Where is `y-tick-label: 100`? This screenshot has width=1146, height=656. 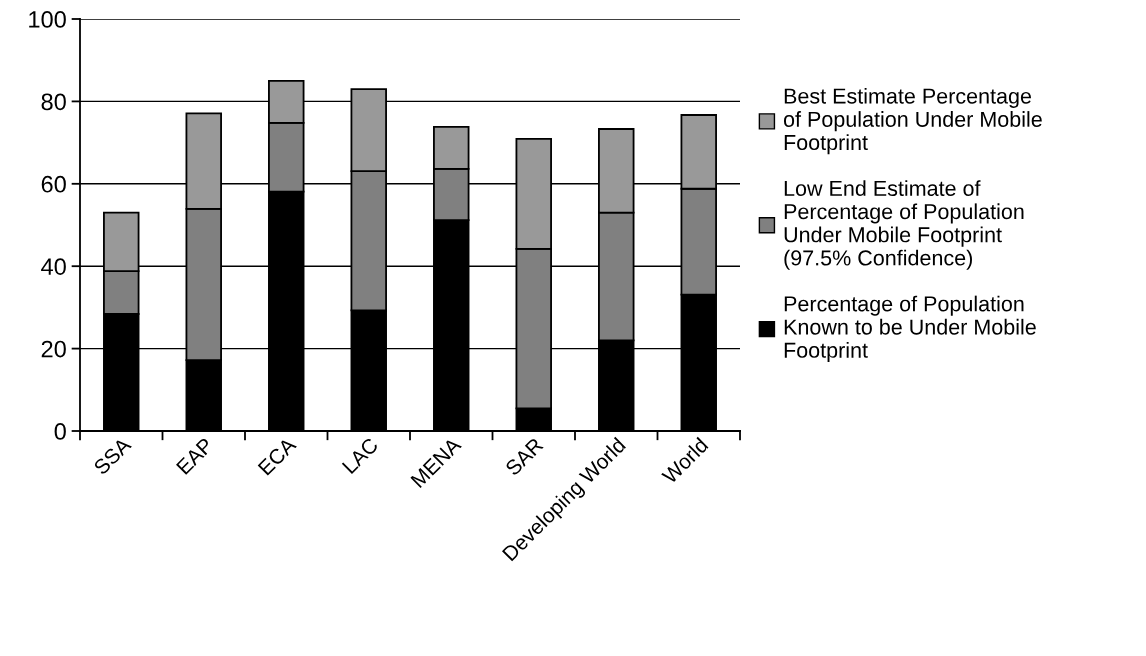 y-tick-label: 100 is located at coordinates (47, 19).